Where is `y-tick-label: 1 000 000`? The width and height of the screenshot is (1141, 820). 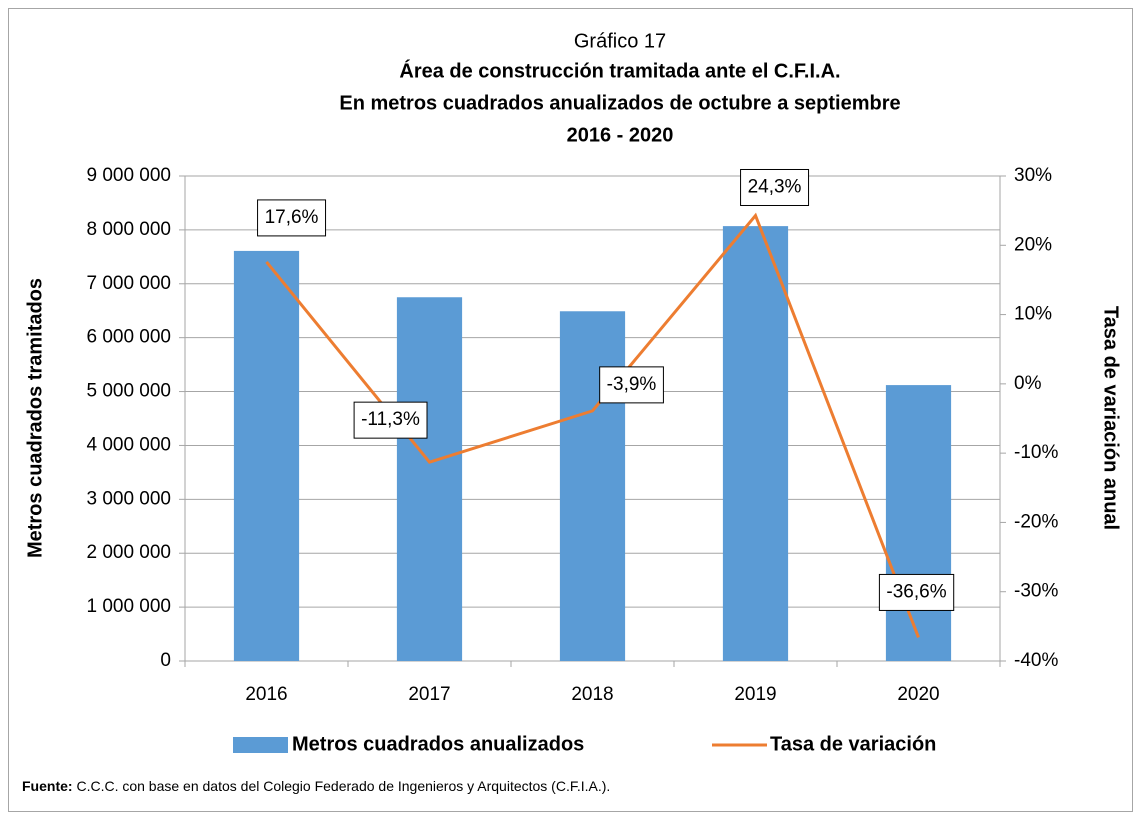 y-tick-label: 1 000 000 is located at coordinates (128, 606).